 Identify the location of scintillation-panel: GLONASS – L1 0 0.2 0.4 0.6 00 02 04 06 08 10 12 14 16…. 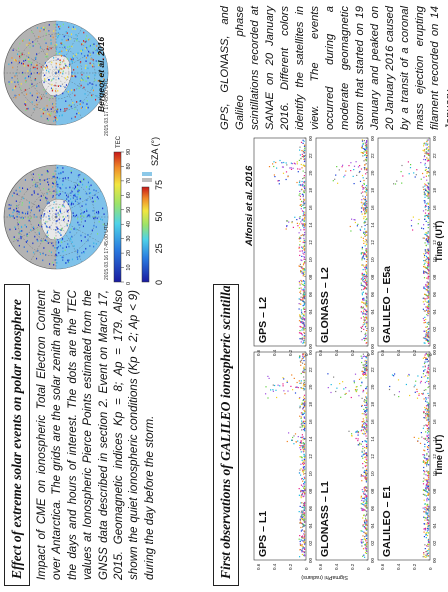
(345, 459).